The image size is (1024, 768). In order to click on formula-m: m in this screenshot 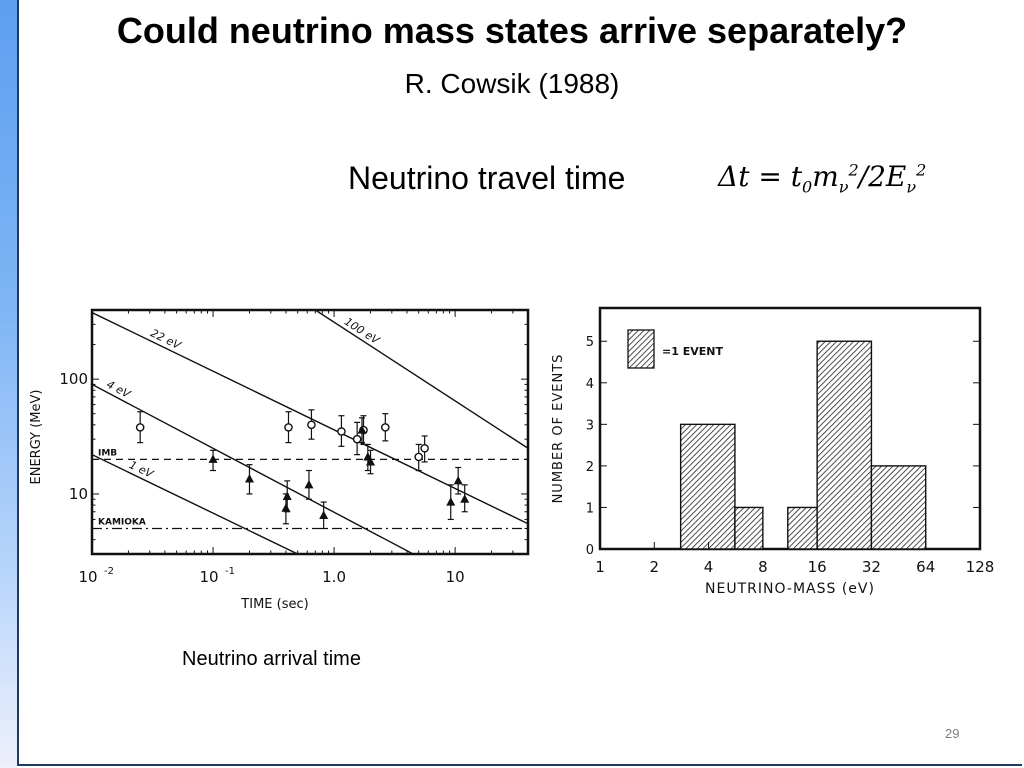, I will do `click(825, 176)`.